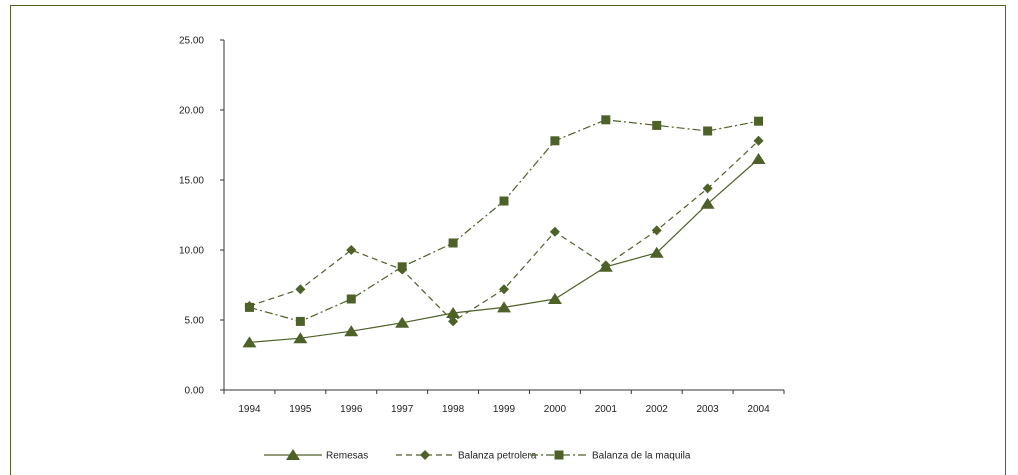  Describe the element at coordinates (191, 41) in the screenshot. I see `y-tick-label: 25.00` at that location.